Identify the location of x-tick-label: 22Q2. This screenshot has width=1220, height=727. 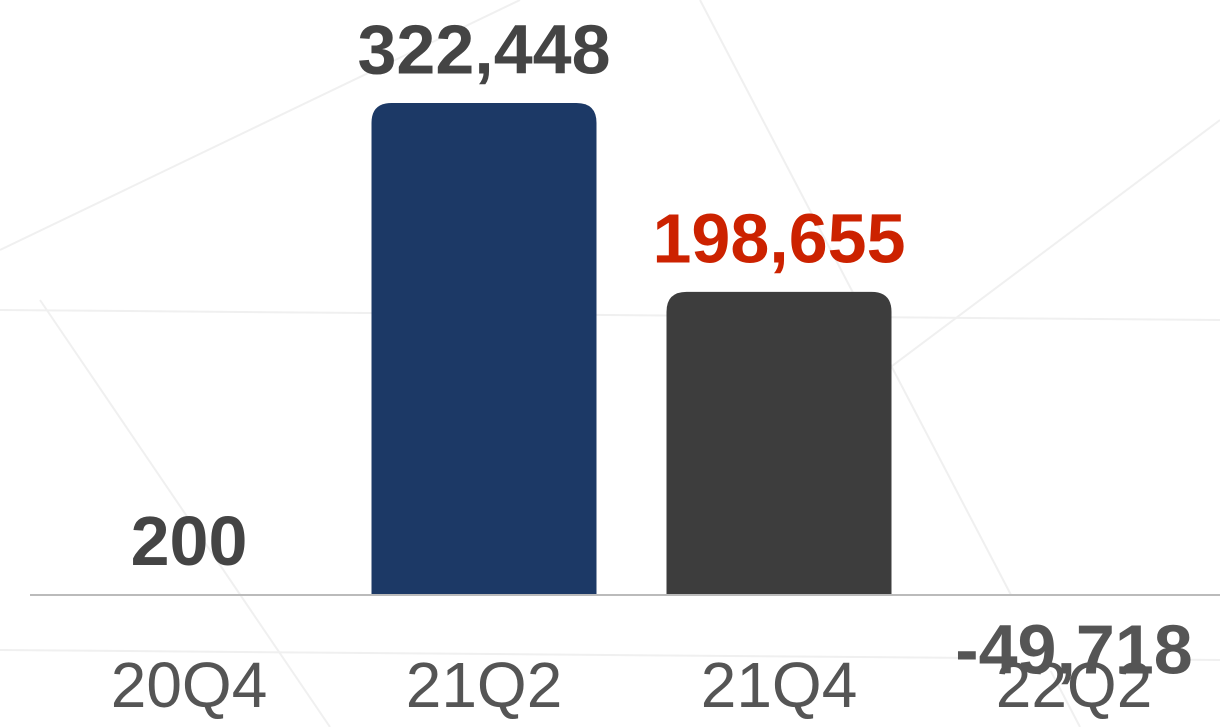
(1074, 685).